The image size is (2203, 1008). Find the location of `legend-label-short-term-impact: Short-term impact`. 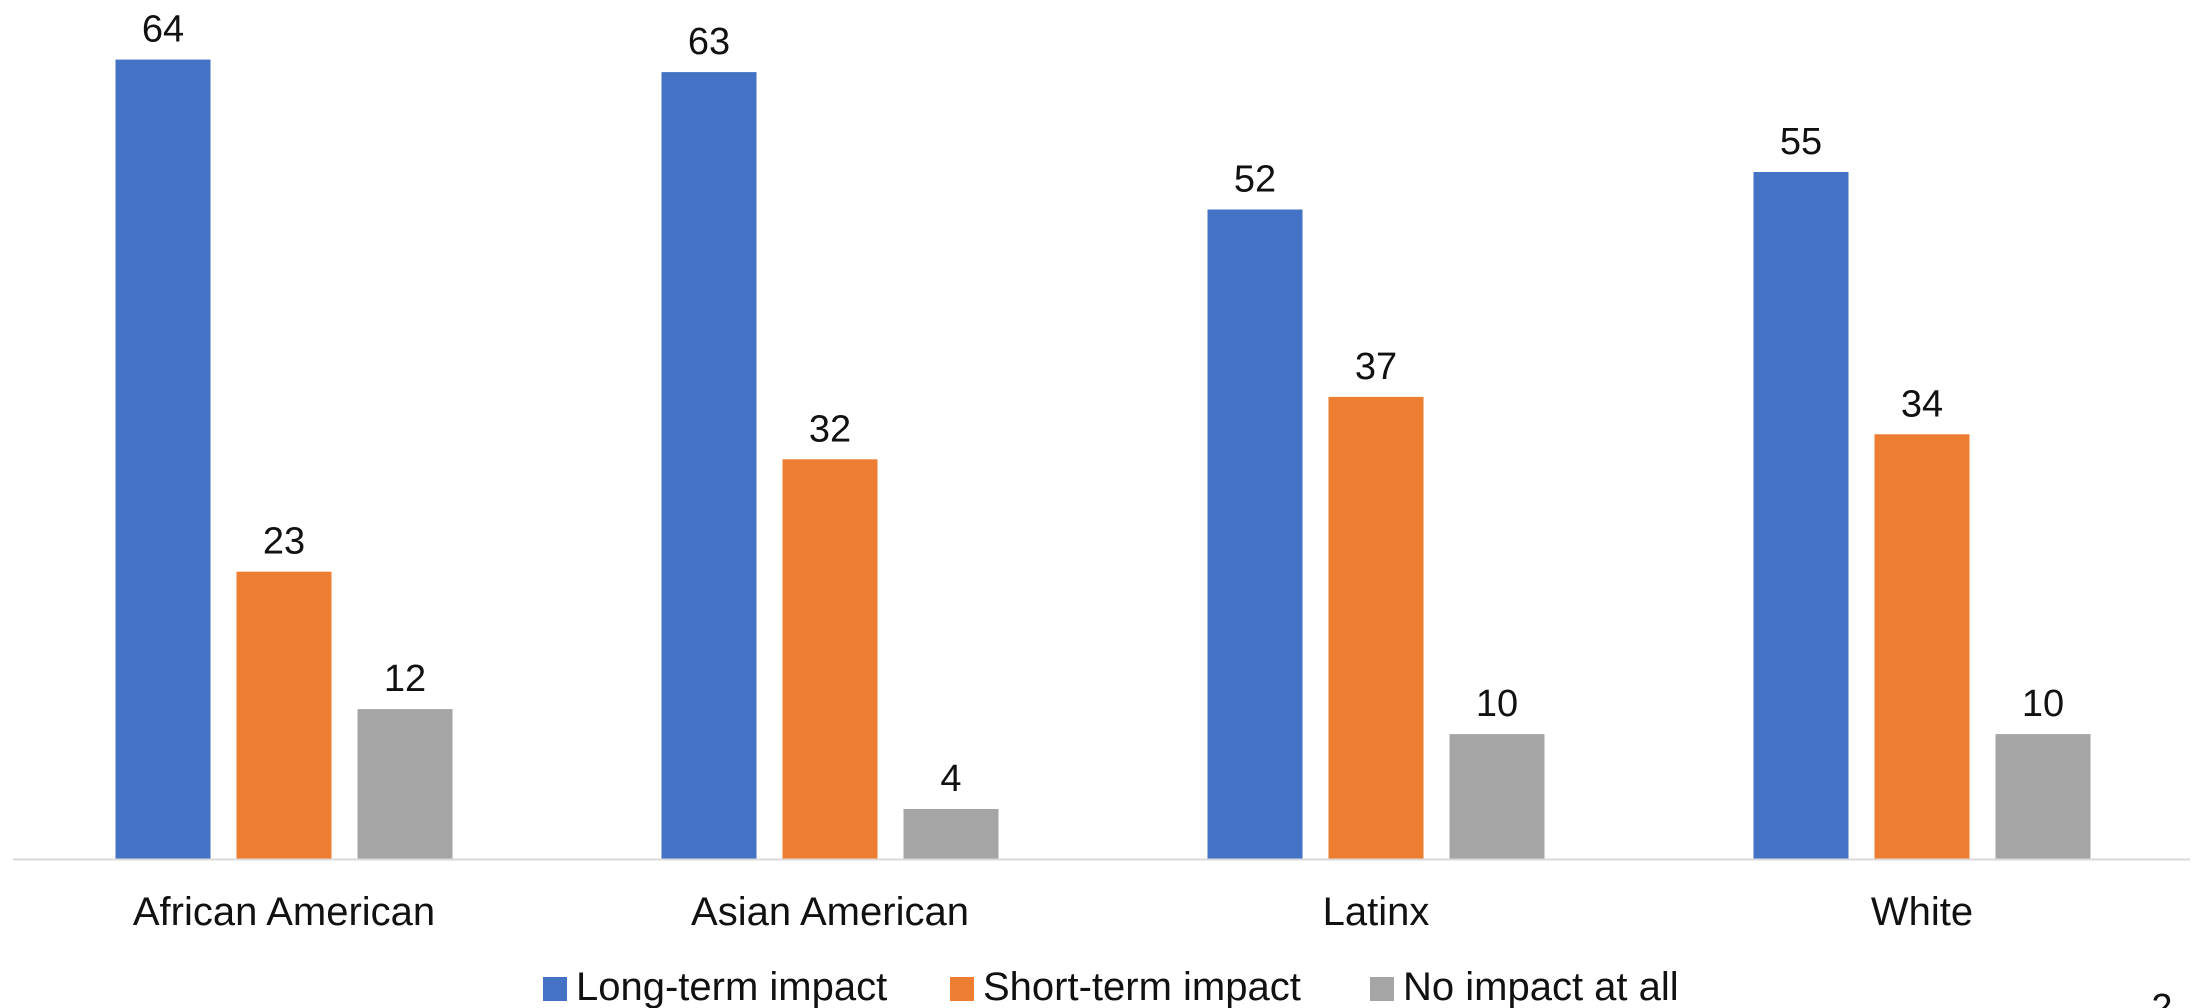

legend-label-short-term-impact: Short-term impact is located at coordinates (1142, 986).